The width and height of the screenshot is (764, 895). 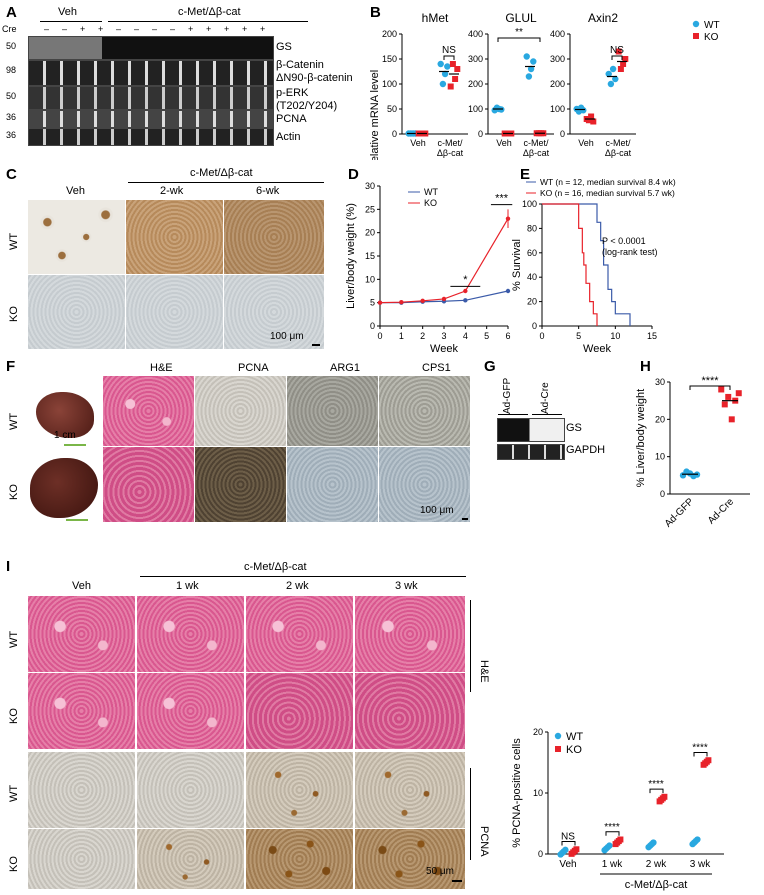 What do you see at coordinates (208, 21) in the screenshot?
I see `a-cmet-line` at bounding box center [208, 21].